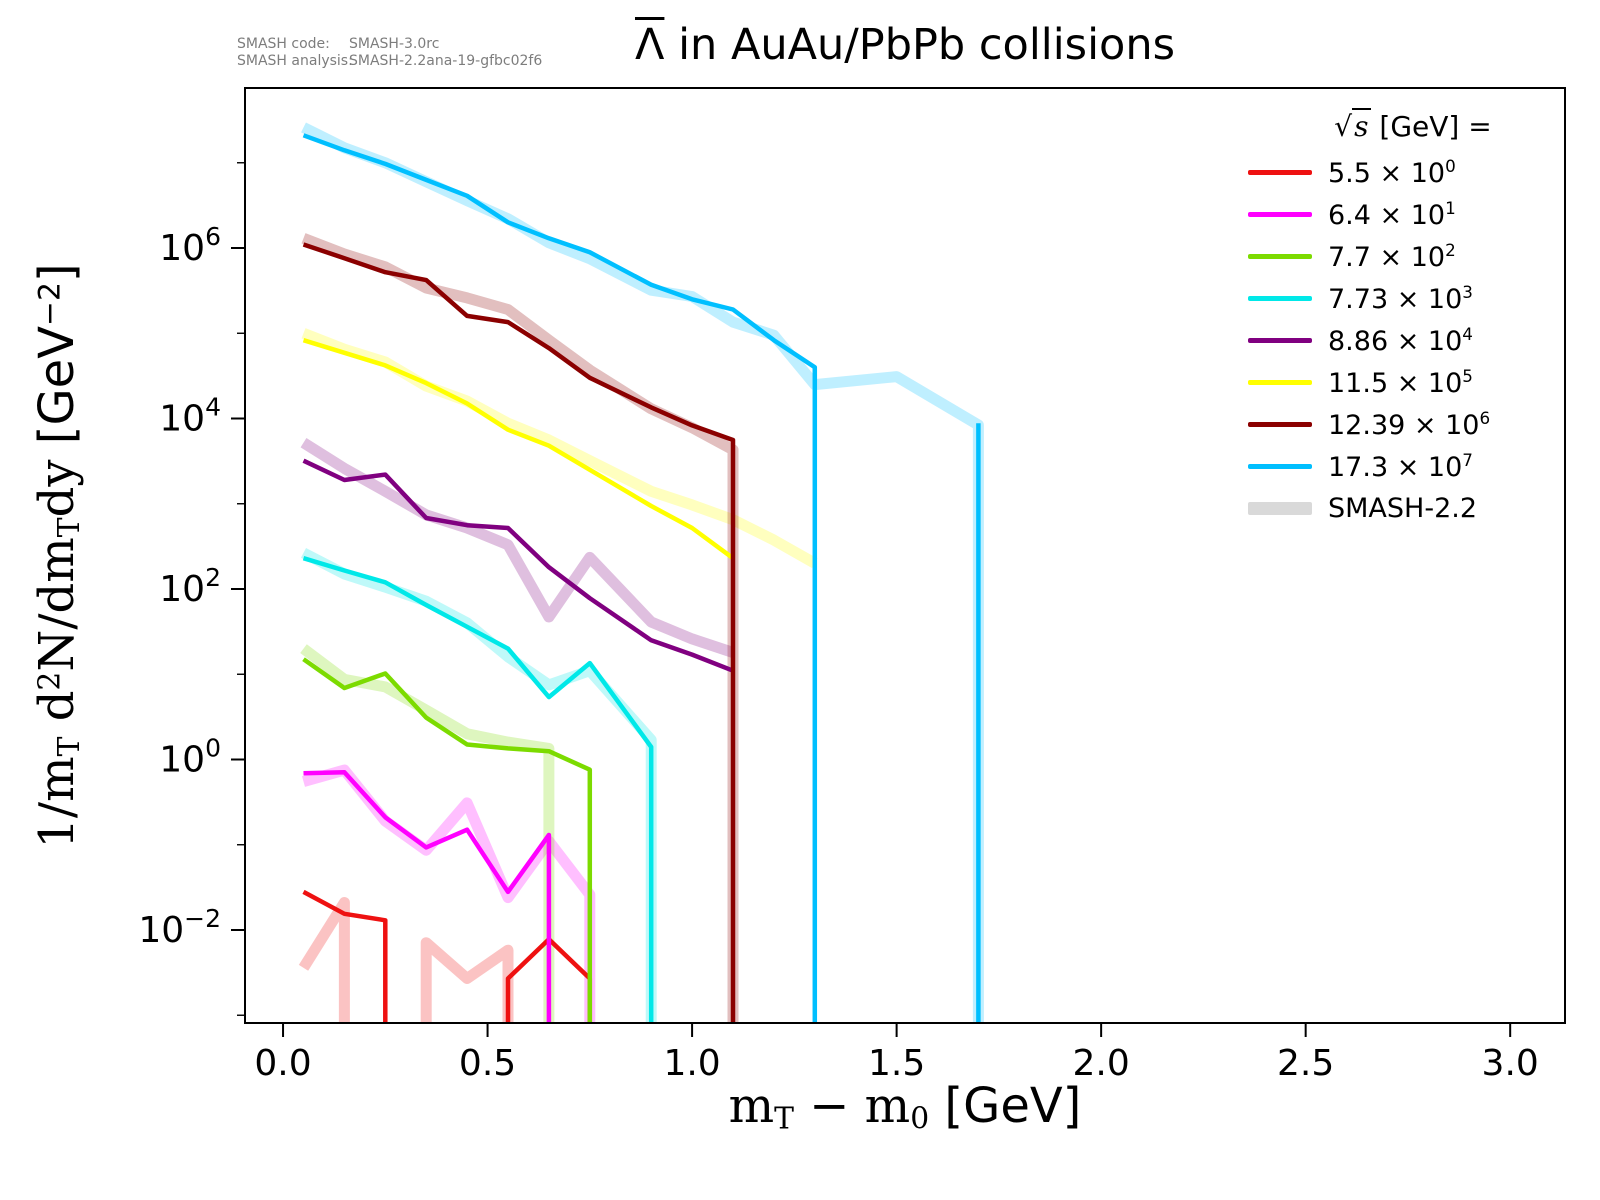  Describe the element at coordinates (1280, 298) in the screenshot. I see `legend-swatch-e7730` at that location.